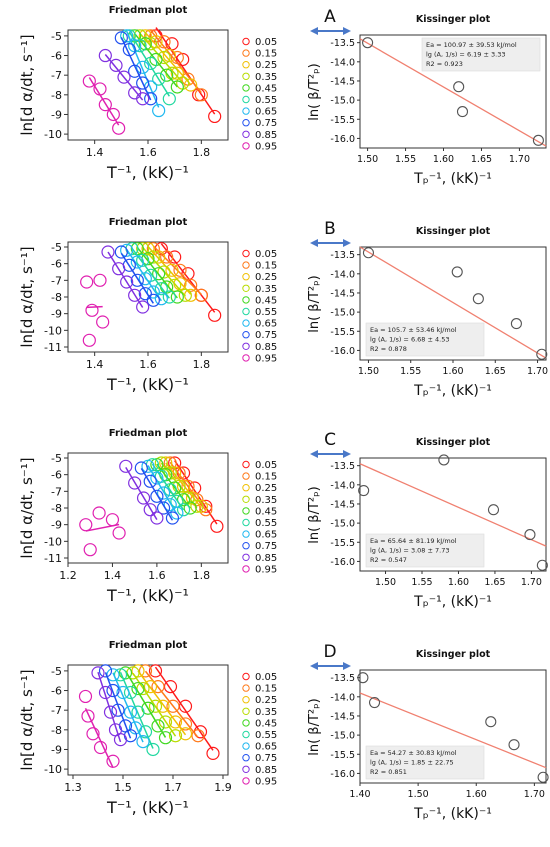 Image resolution: width=550 pixels, height=847 pixels. What do you see at coordinates (412, 763) in the screenshot?
I see `annotation-line: lg (A, 1/s) = 1.85 ± 22.75` at bounding box center [412, 763].